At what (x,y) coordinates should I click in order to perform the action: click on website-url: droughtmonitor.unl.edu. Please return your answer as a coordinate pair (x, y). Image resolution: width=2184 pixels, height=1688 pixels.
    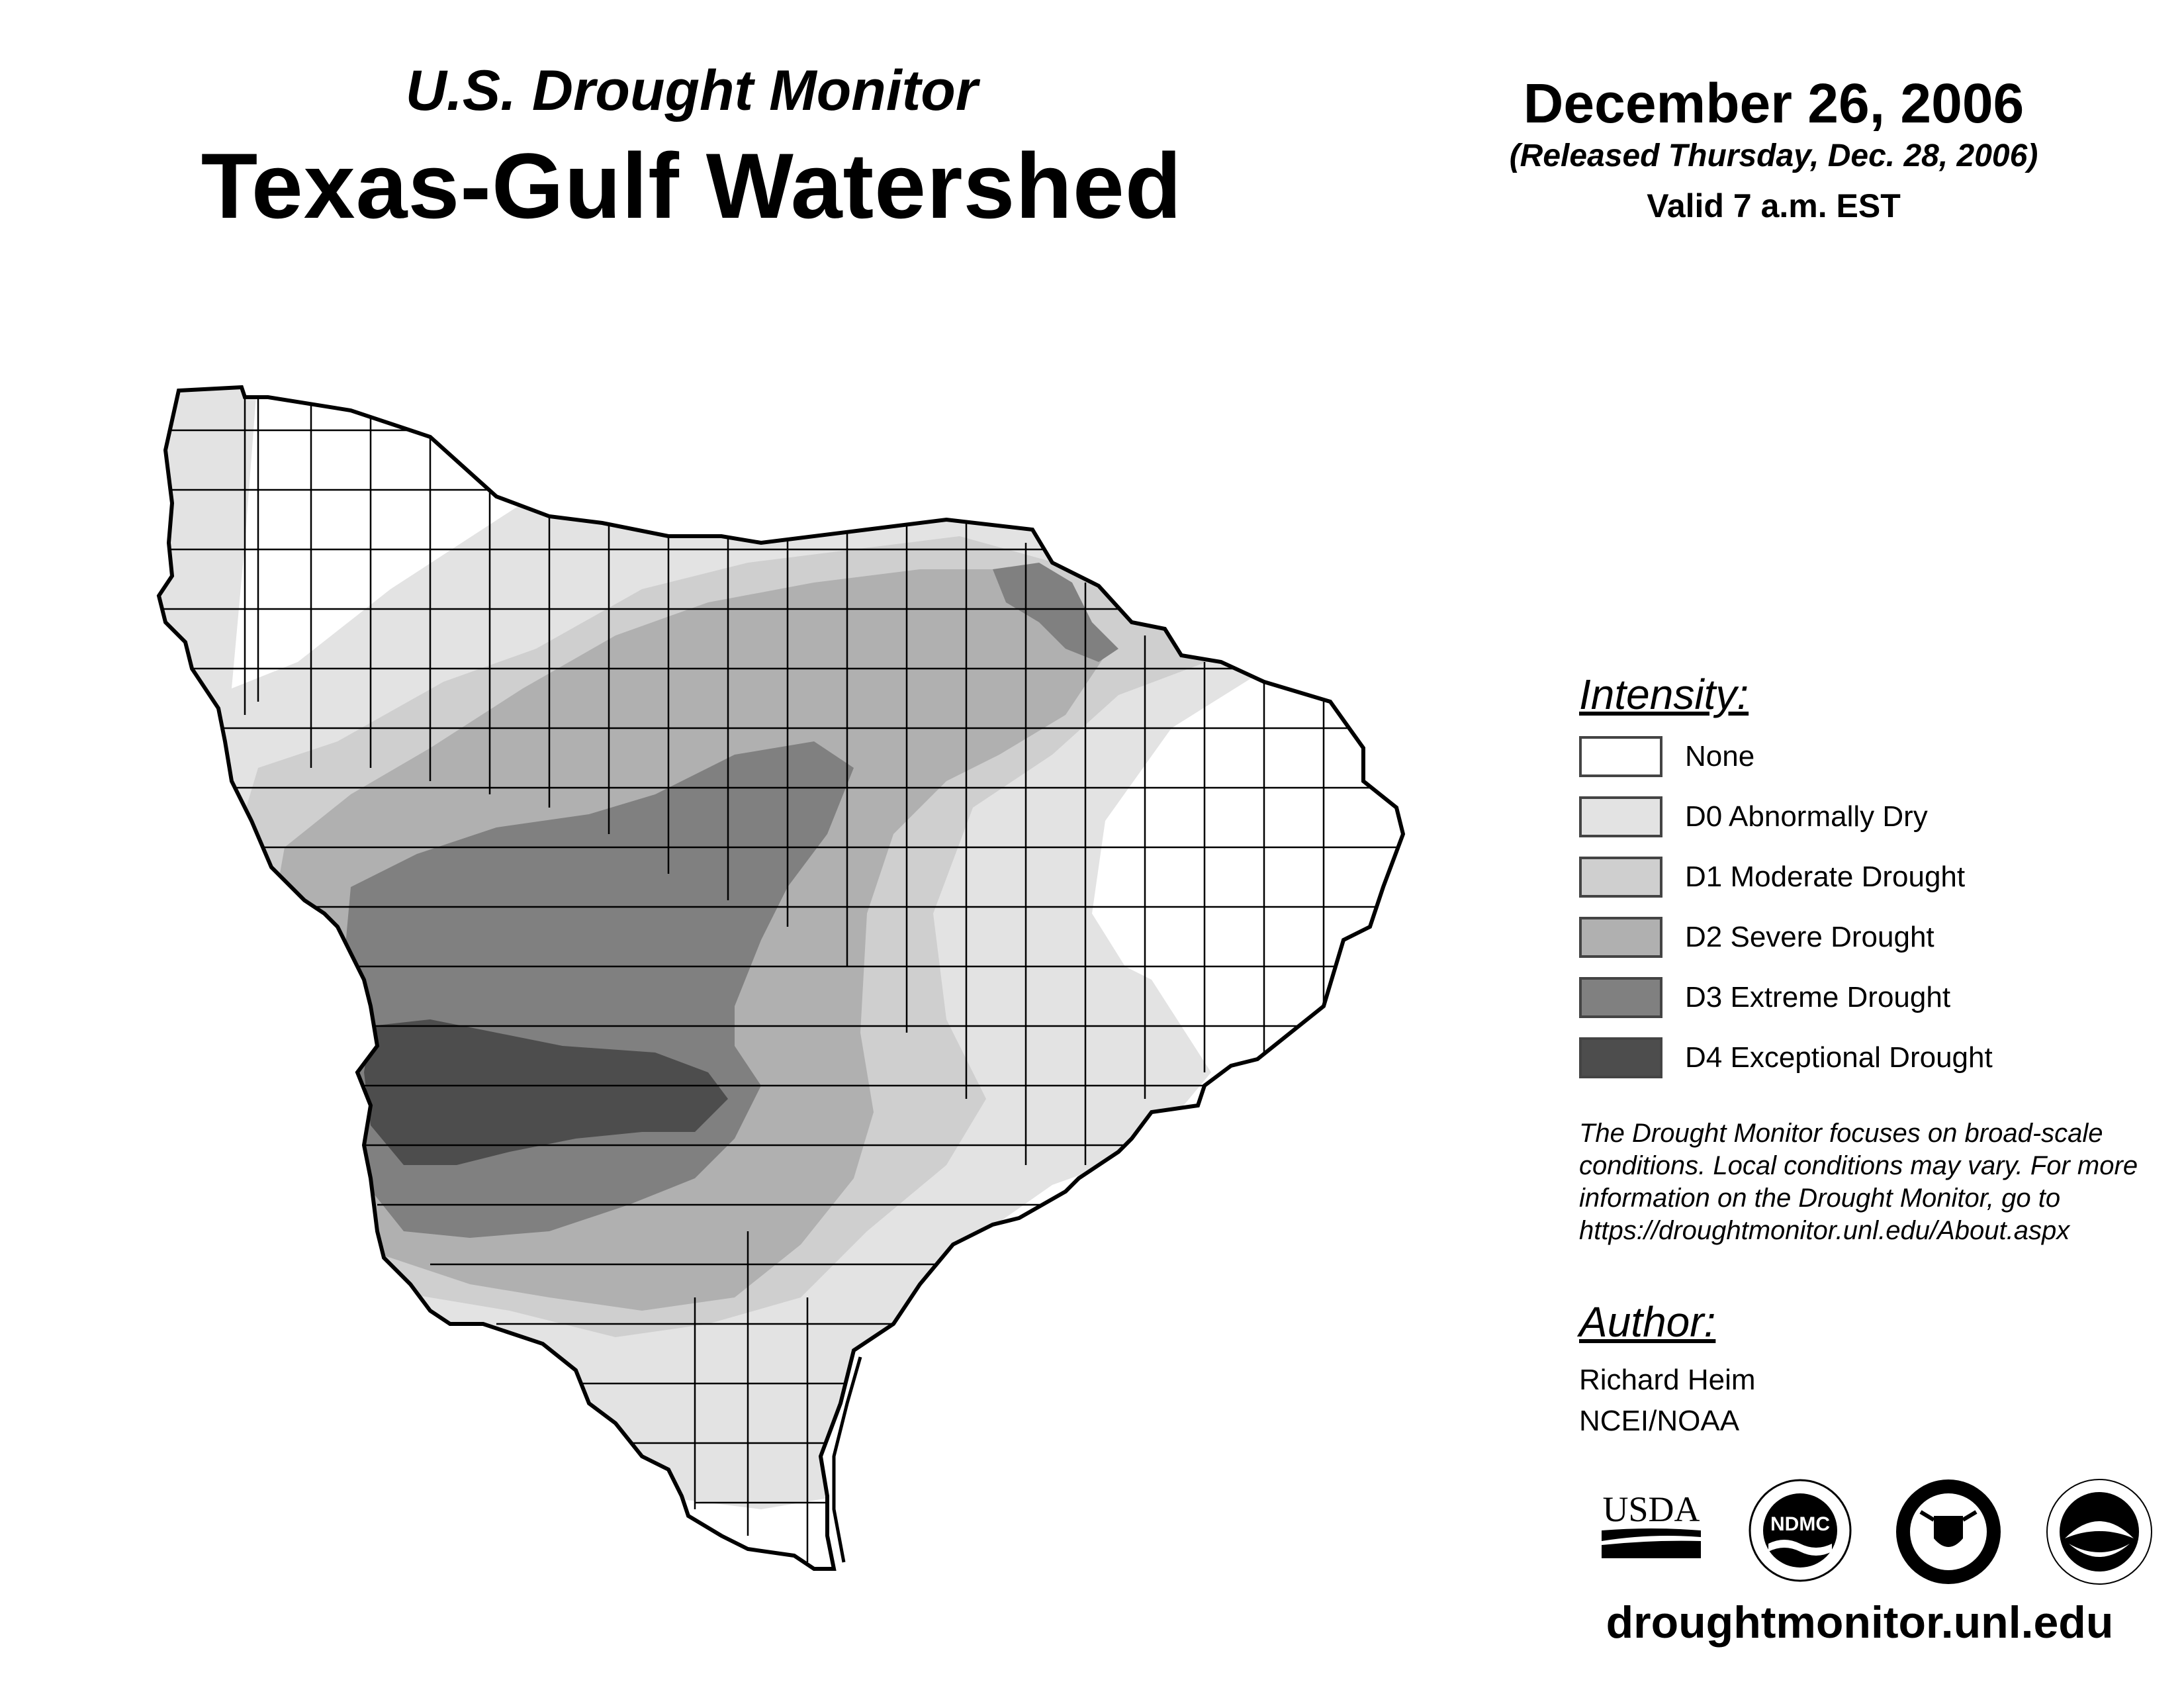
    Looking at the image, I should click on (1860, 1622).